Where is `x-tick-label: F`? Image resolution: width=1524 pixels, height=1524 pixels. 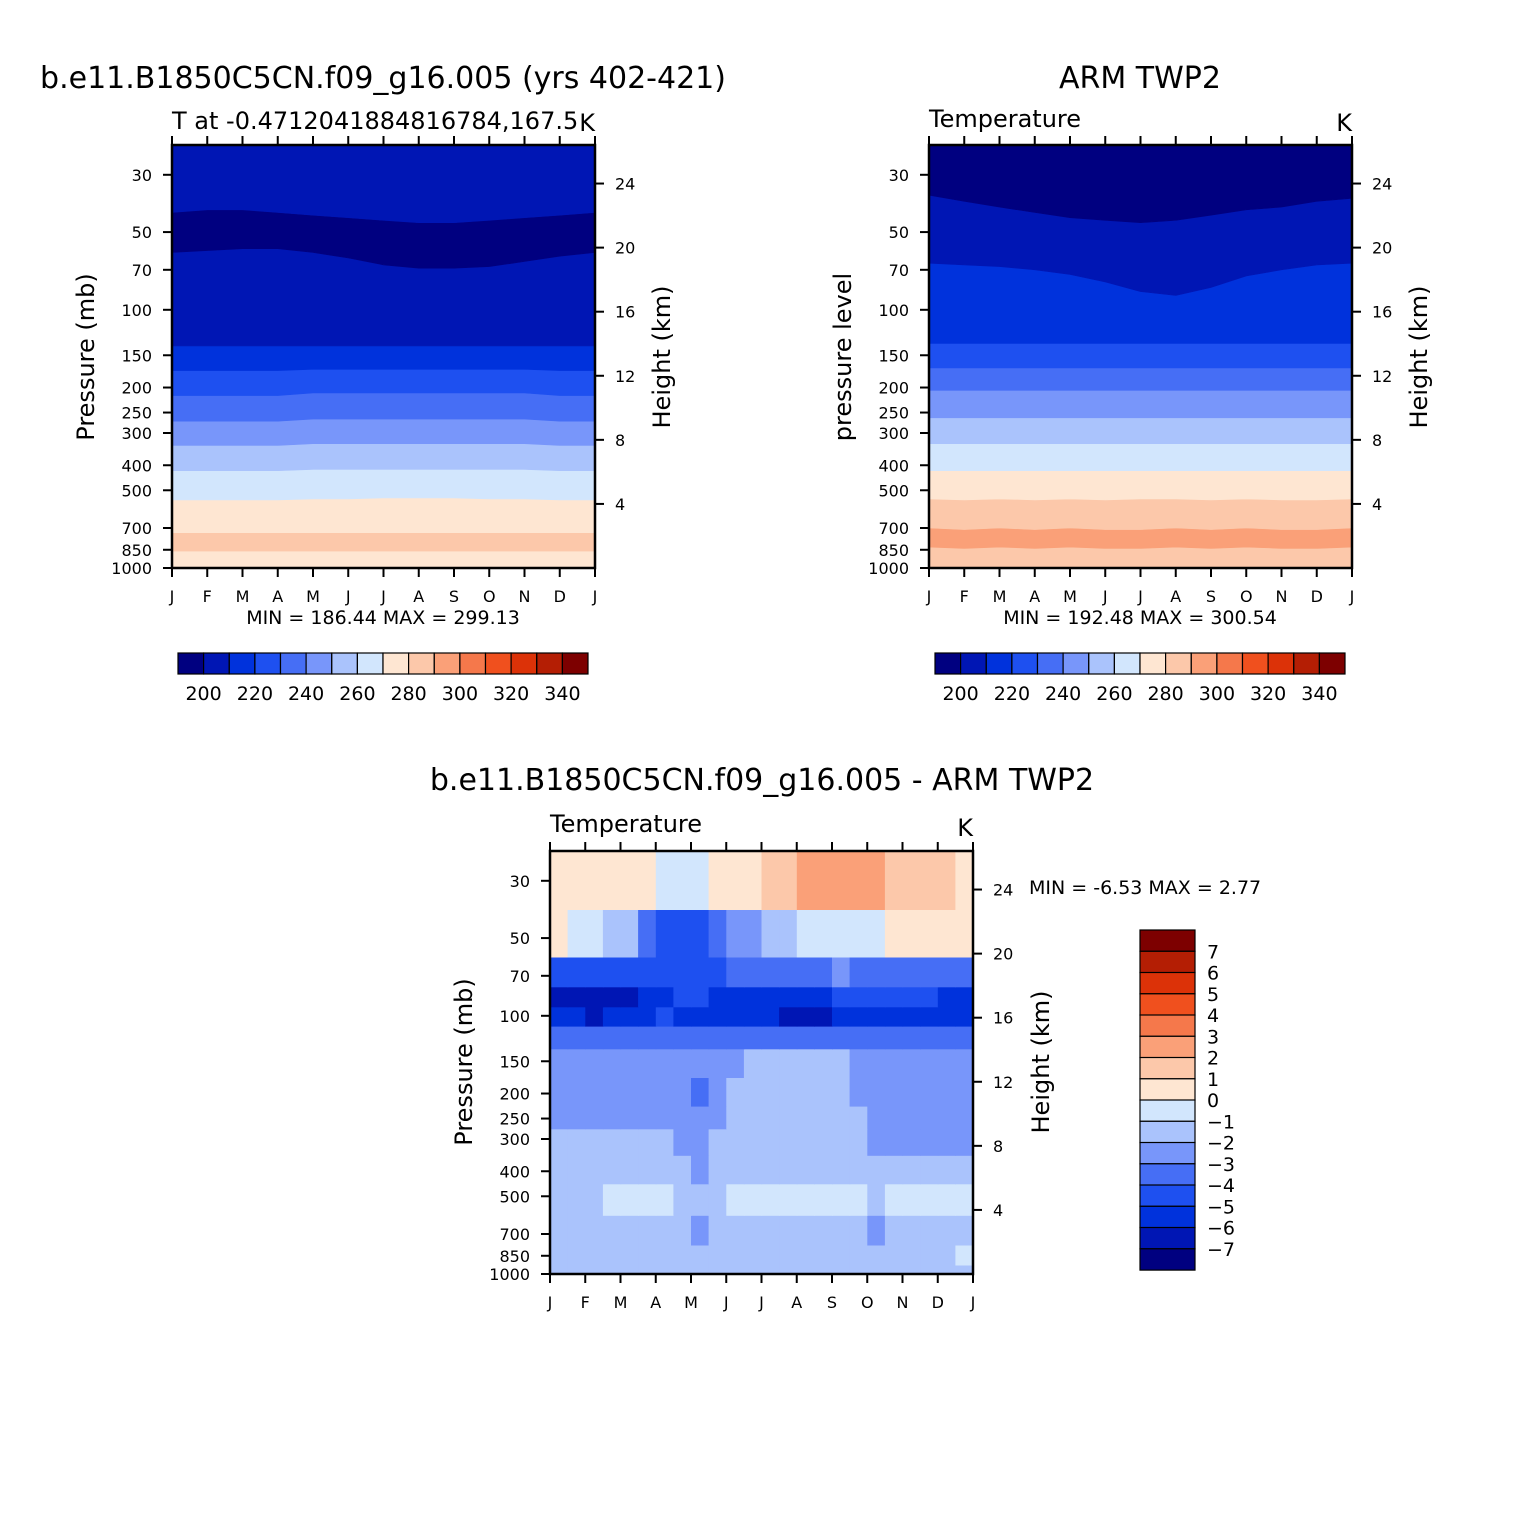 x-tick-label: F is located at coordinates (585, 1302).